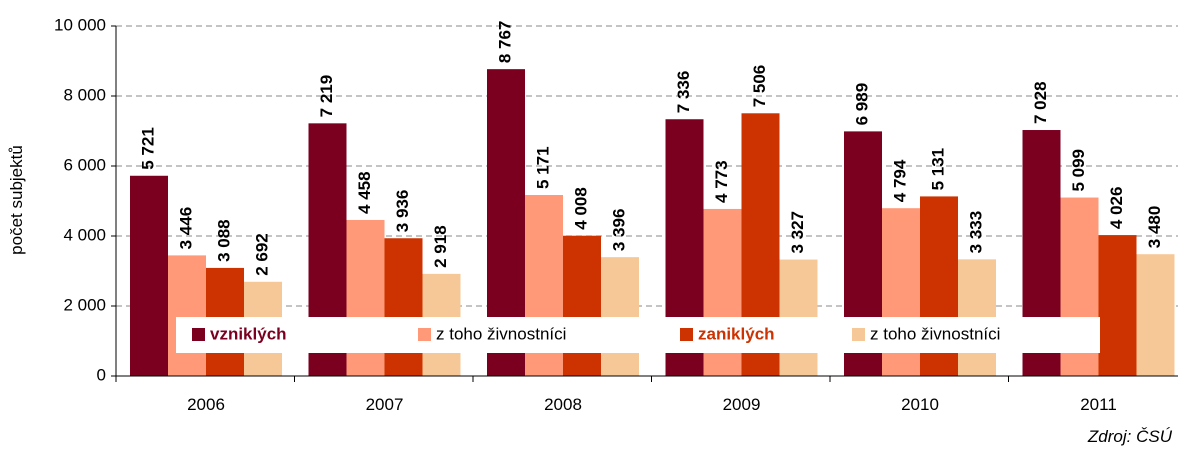 This screenshot has height=450, width=1178. What do you see at coordinates (147, 148) in the screenshot?
I see `value-label: 5 721` at bounding box center [147, 148].